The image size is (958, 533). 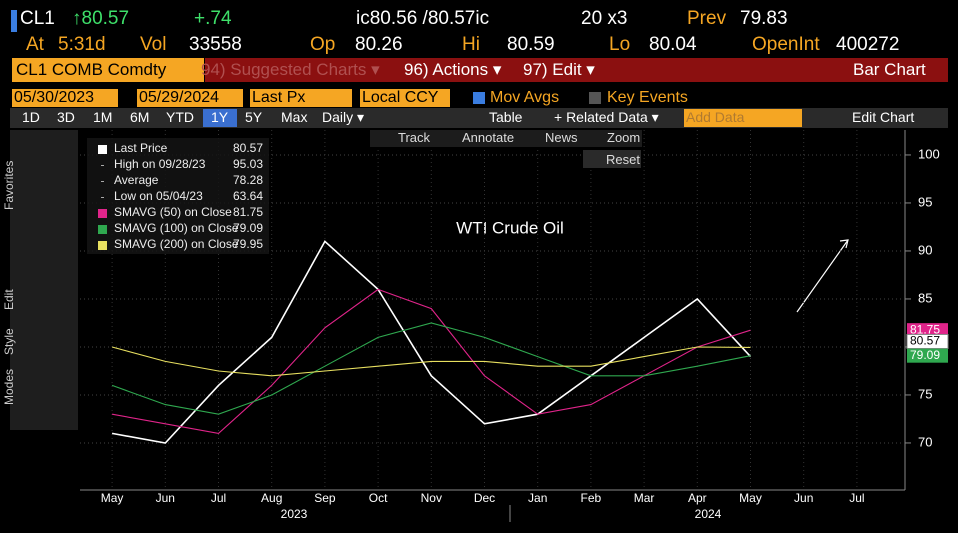 I want to click on quote-field: Prev, so click(x=707, y=18).